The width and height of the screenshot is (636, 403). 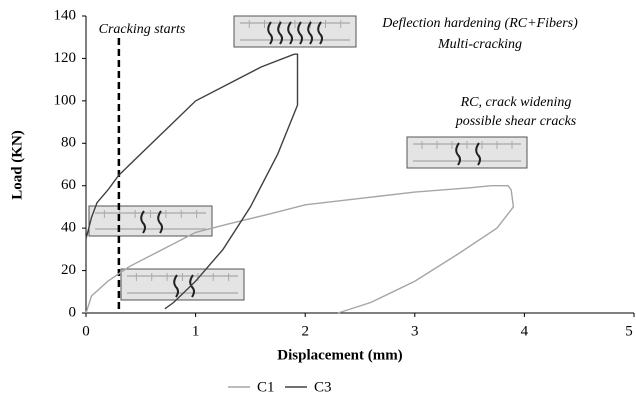 I want to click on x-tick-label: 5, so click(x=629, y=331).